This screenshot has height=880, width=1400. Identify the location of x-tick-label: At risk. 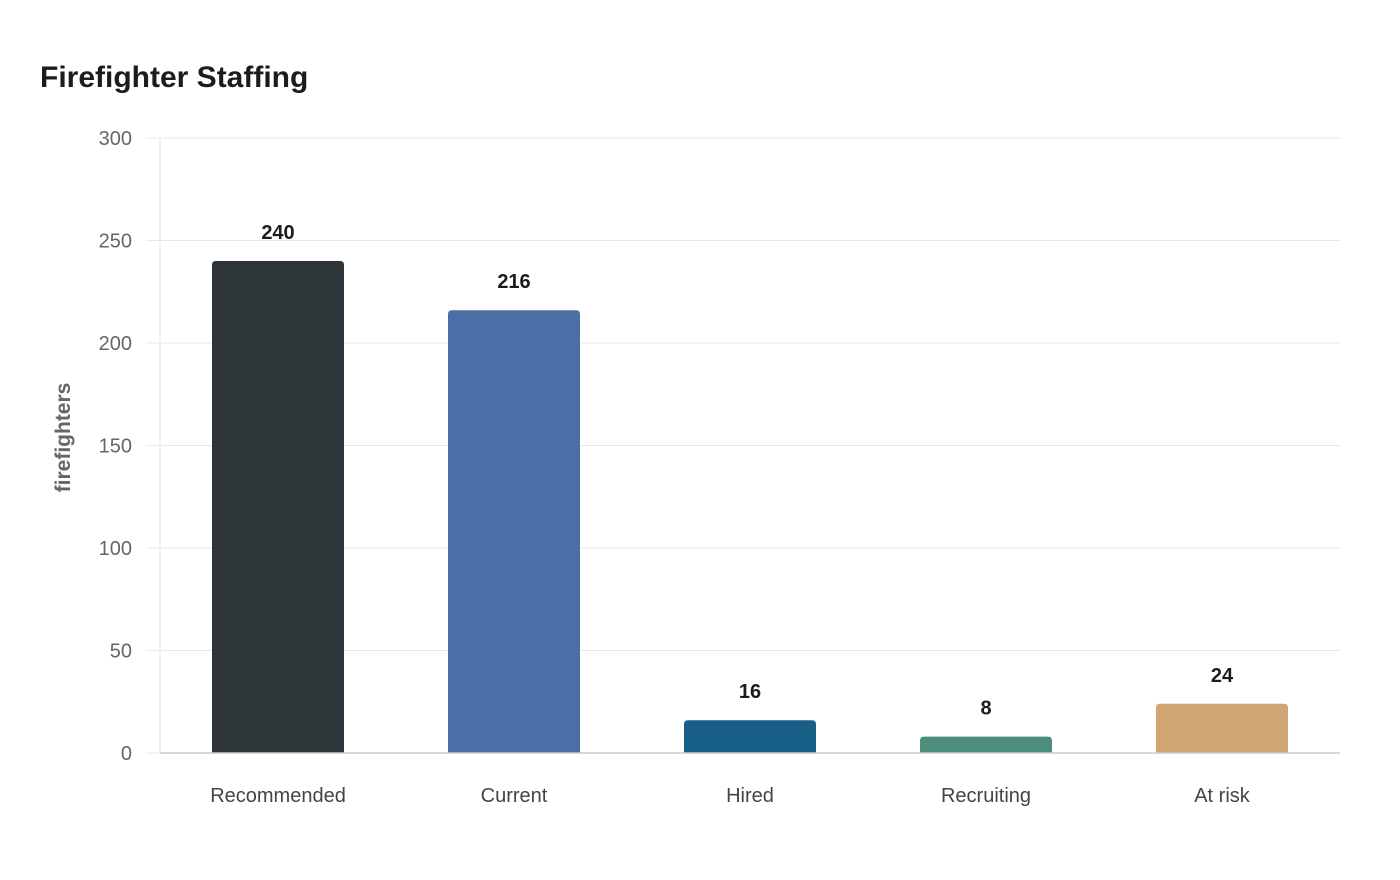
(1222, 796).